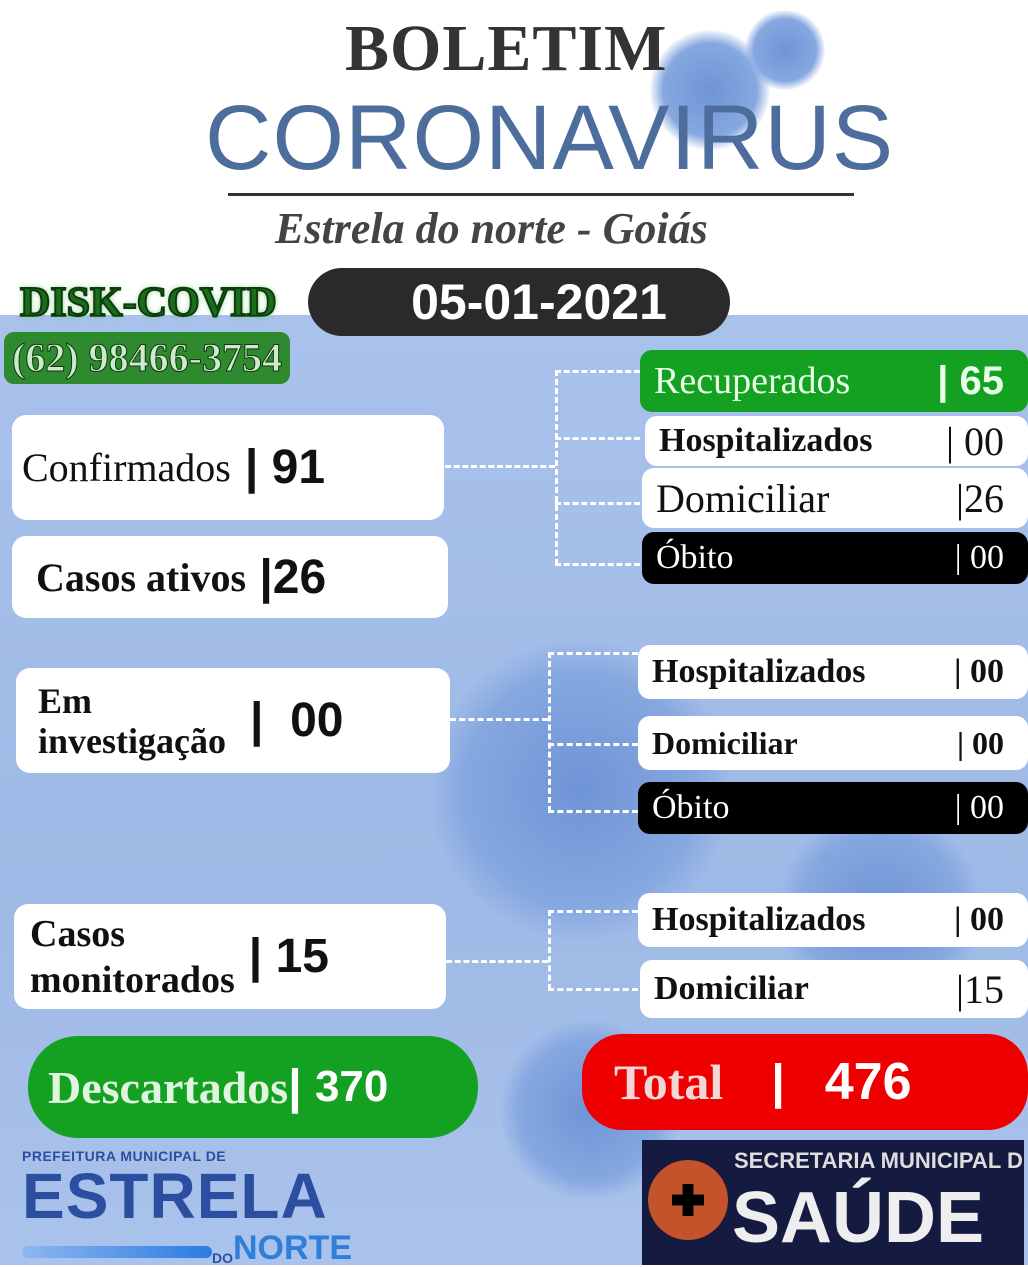  Describe the element at coordinates (541, 194) in the screenshot. I see `divider` at that location.